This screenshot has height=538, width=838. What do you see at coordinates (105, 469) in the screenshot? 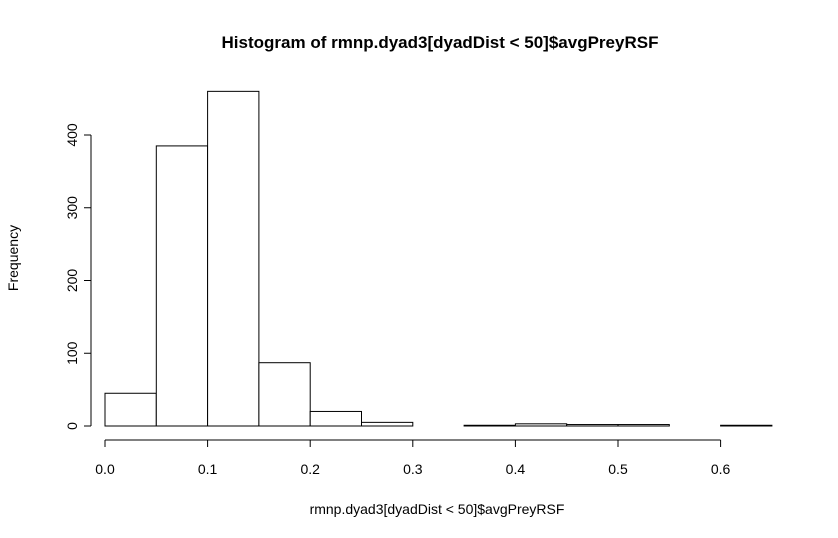
I see `x-tick-label: 0.0` at bounding box center [105, 469].